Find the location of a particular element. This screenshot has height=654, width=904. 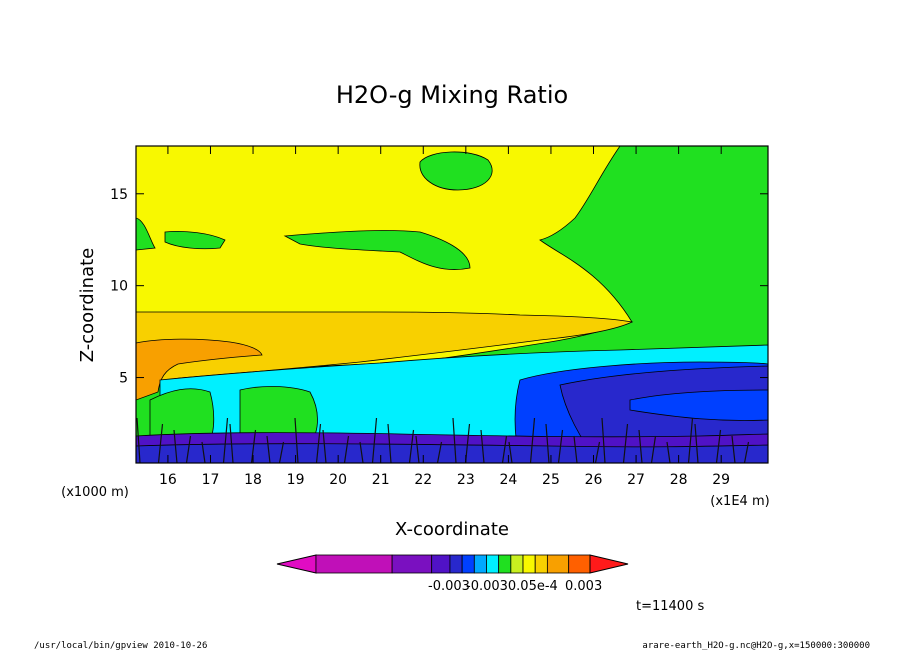

x-tick-label: 28 is located at coordinates (679, 480).